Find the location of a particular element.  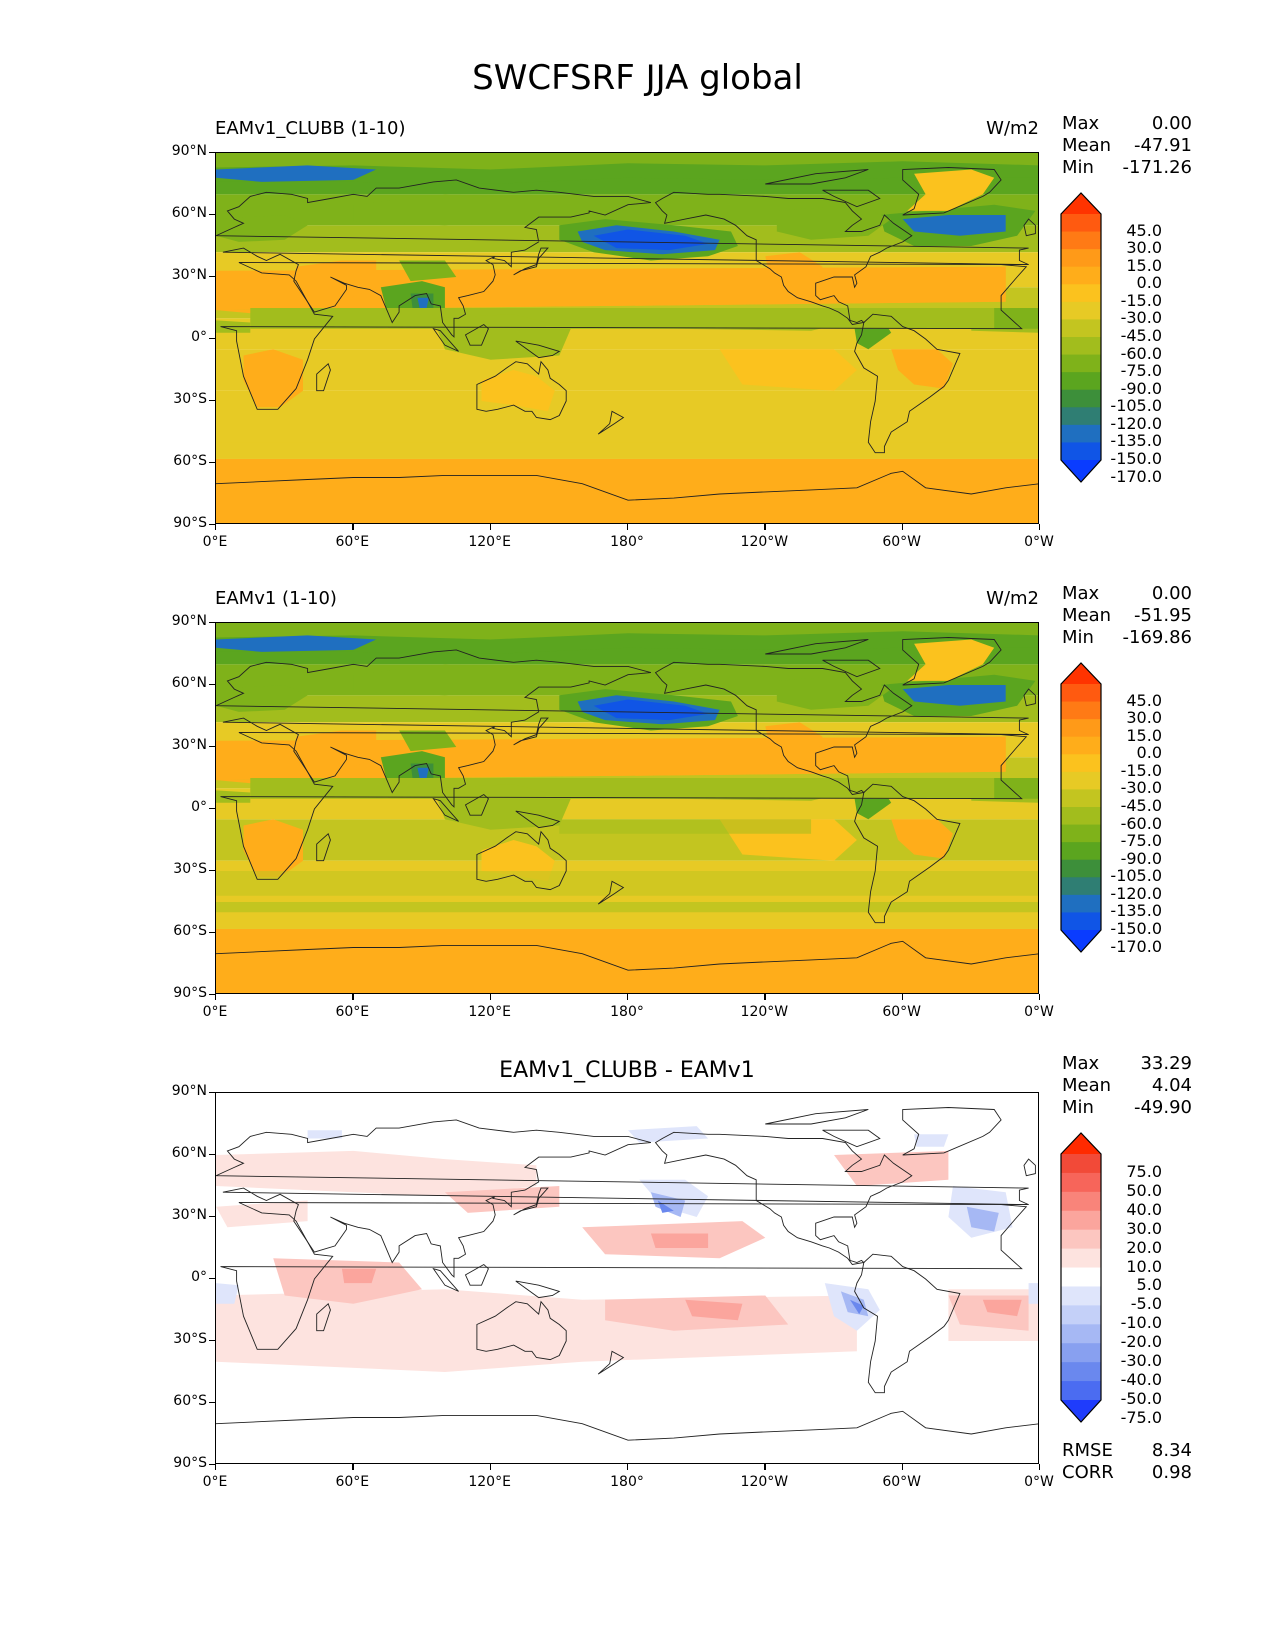

figure-title: SWCFSRF JJA global is located at coordinates (637, 78).